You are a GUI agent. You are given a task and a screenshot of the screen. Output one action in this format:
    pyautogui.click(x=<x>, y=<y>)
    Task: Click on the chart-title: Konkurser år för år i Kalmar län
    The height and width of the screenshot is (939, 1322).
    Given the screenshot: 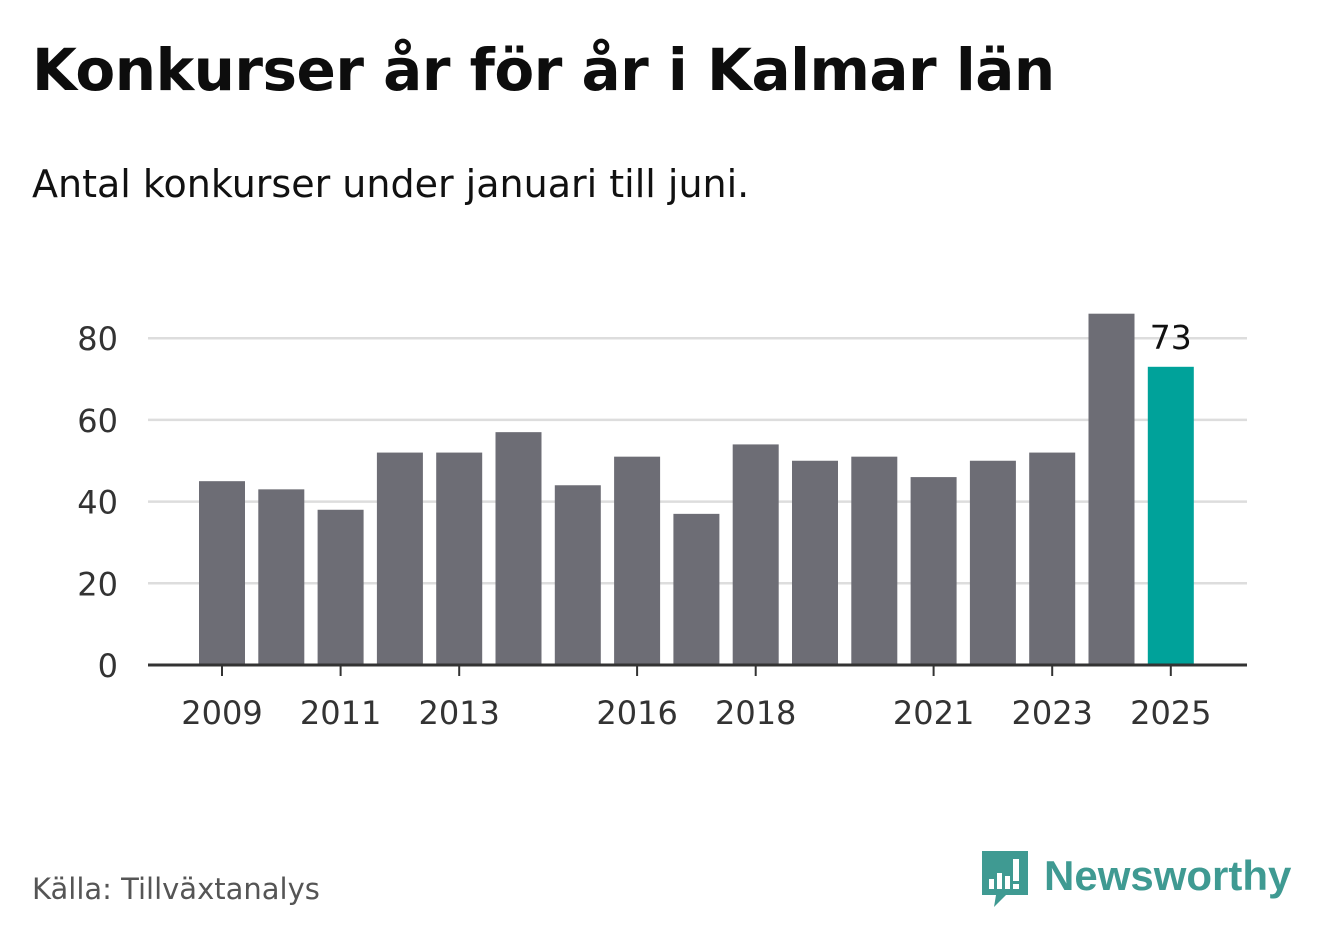 What is the action you would take?
    pyautogui.click(x=543, y=70)
    